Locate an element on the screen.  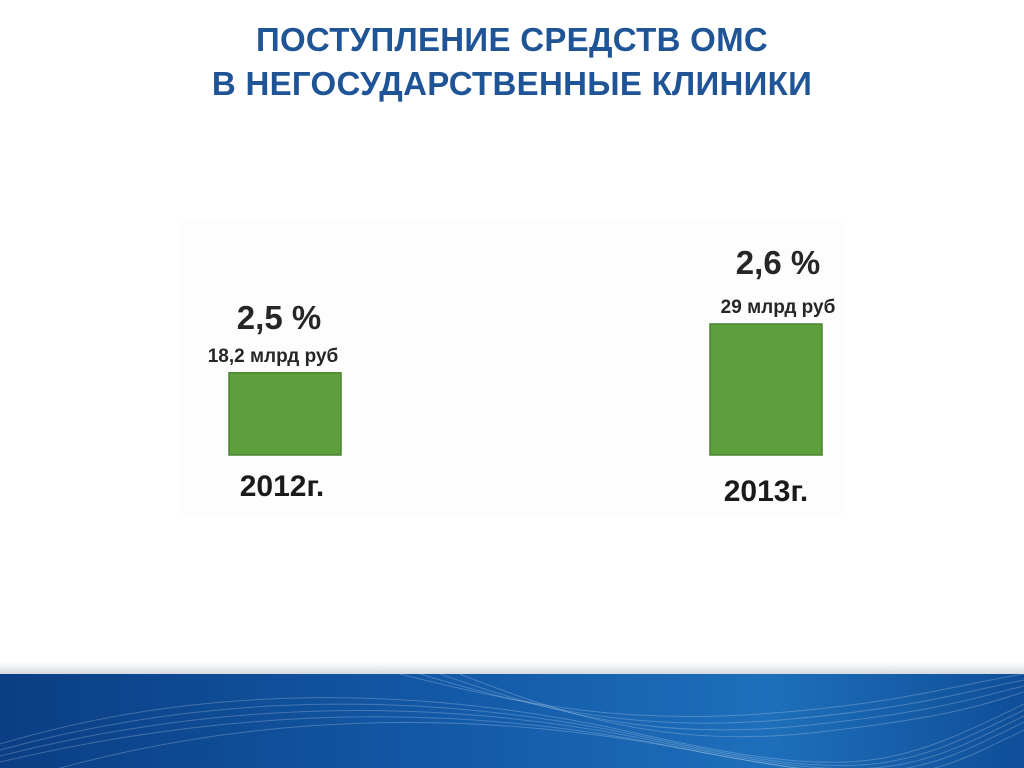
bar-2013г. is located at coordinates (766, 389).